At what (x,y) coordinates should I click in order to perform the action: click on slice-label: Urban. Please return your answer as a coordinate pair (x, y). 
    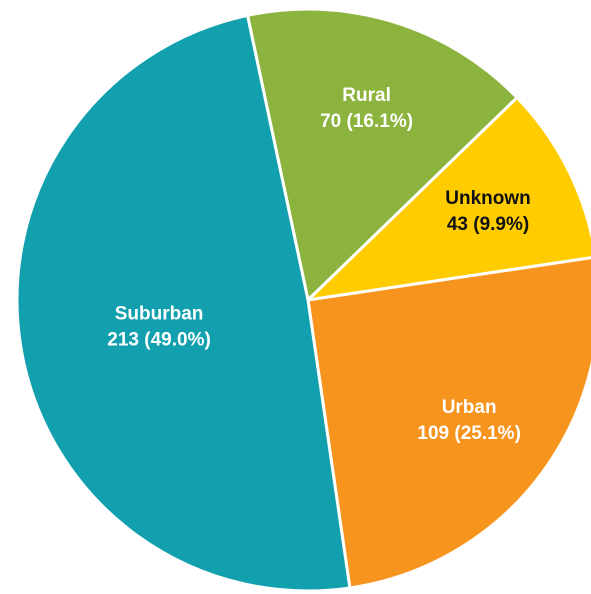
    Looking at the image, I should click on (469, 407).